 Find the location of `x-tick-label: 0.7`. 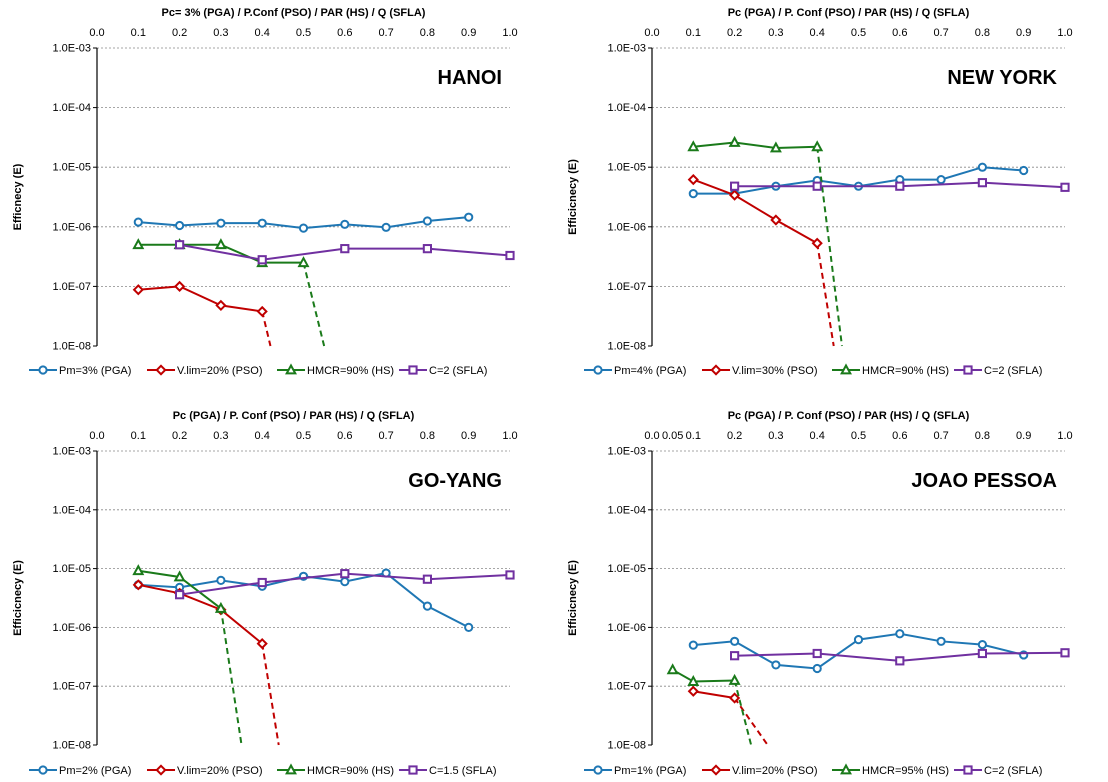

x-tick-label: 0.7 is located at coordinates (940, 436).